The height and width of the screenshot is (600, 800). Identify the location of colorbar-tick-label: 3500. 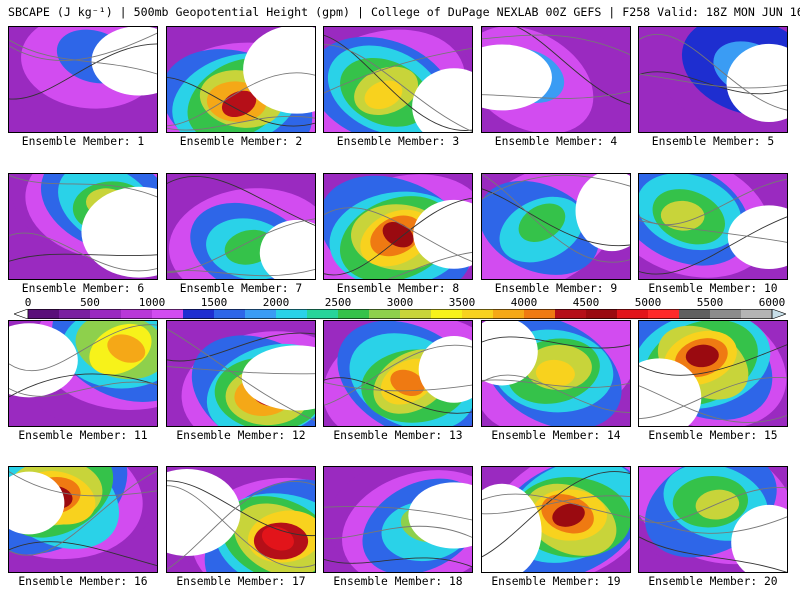
(462, 302).